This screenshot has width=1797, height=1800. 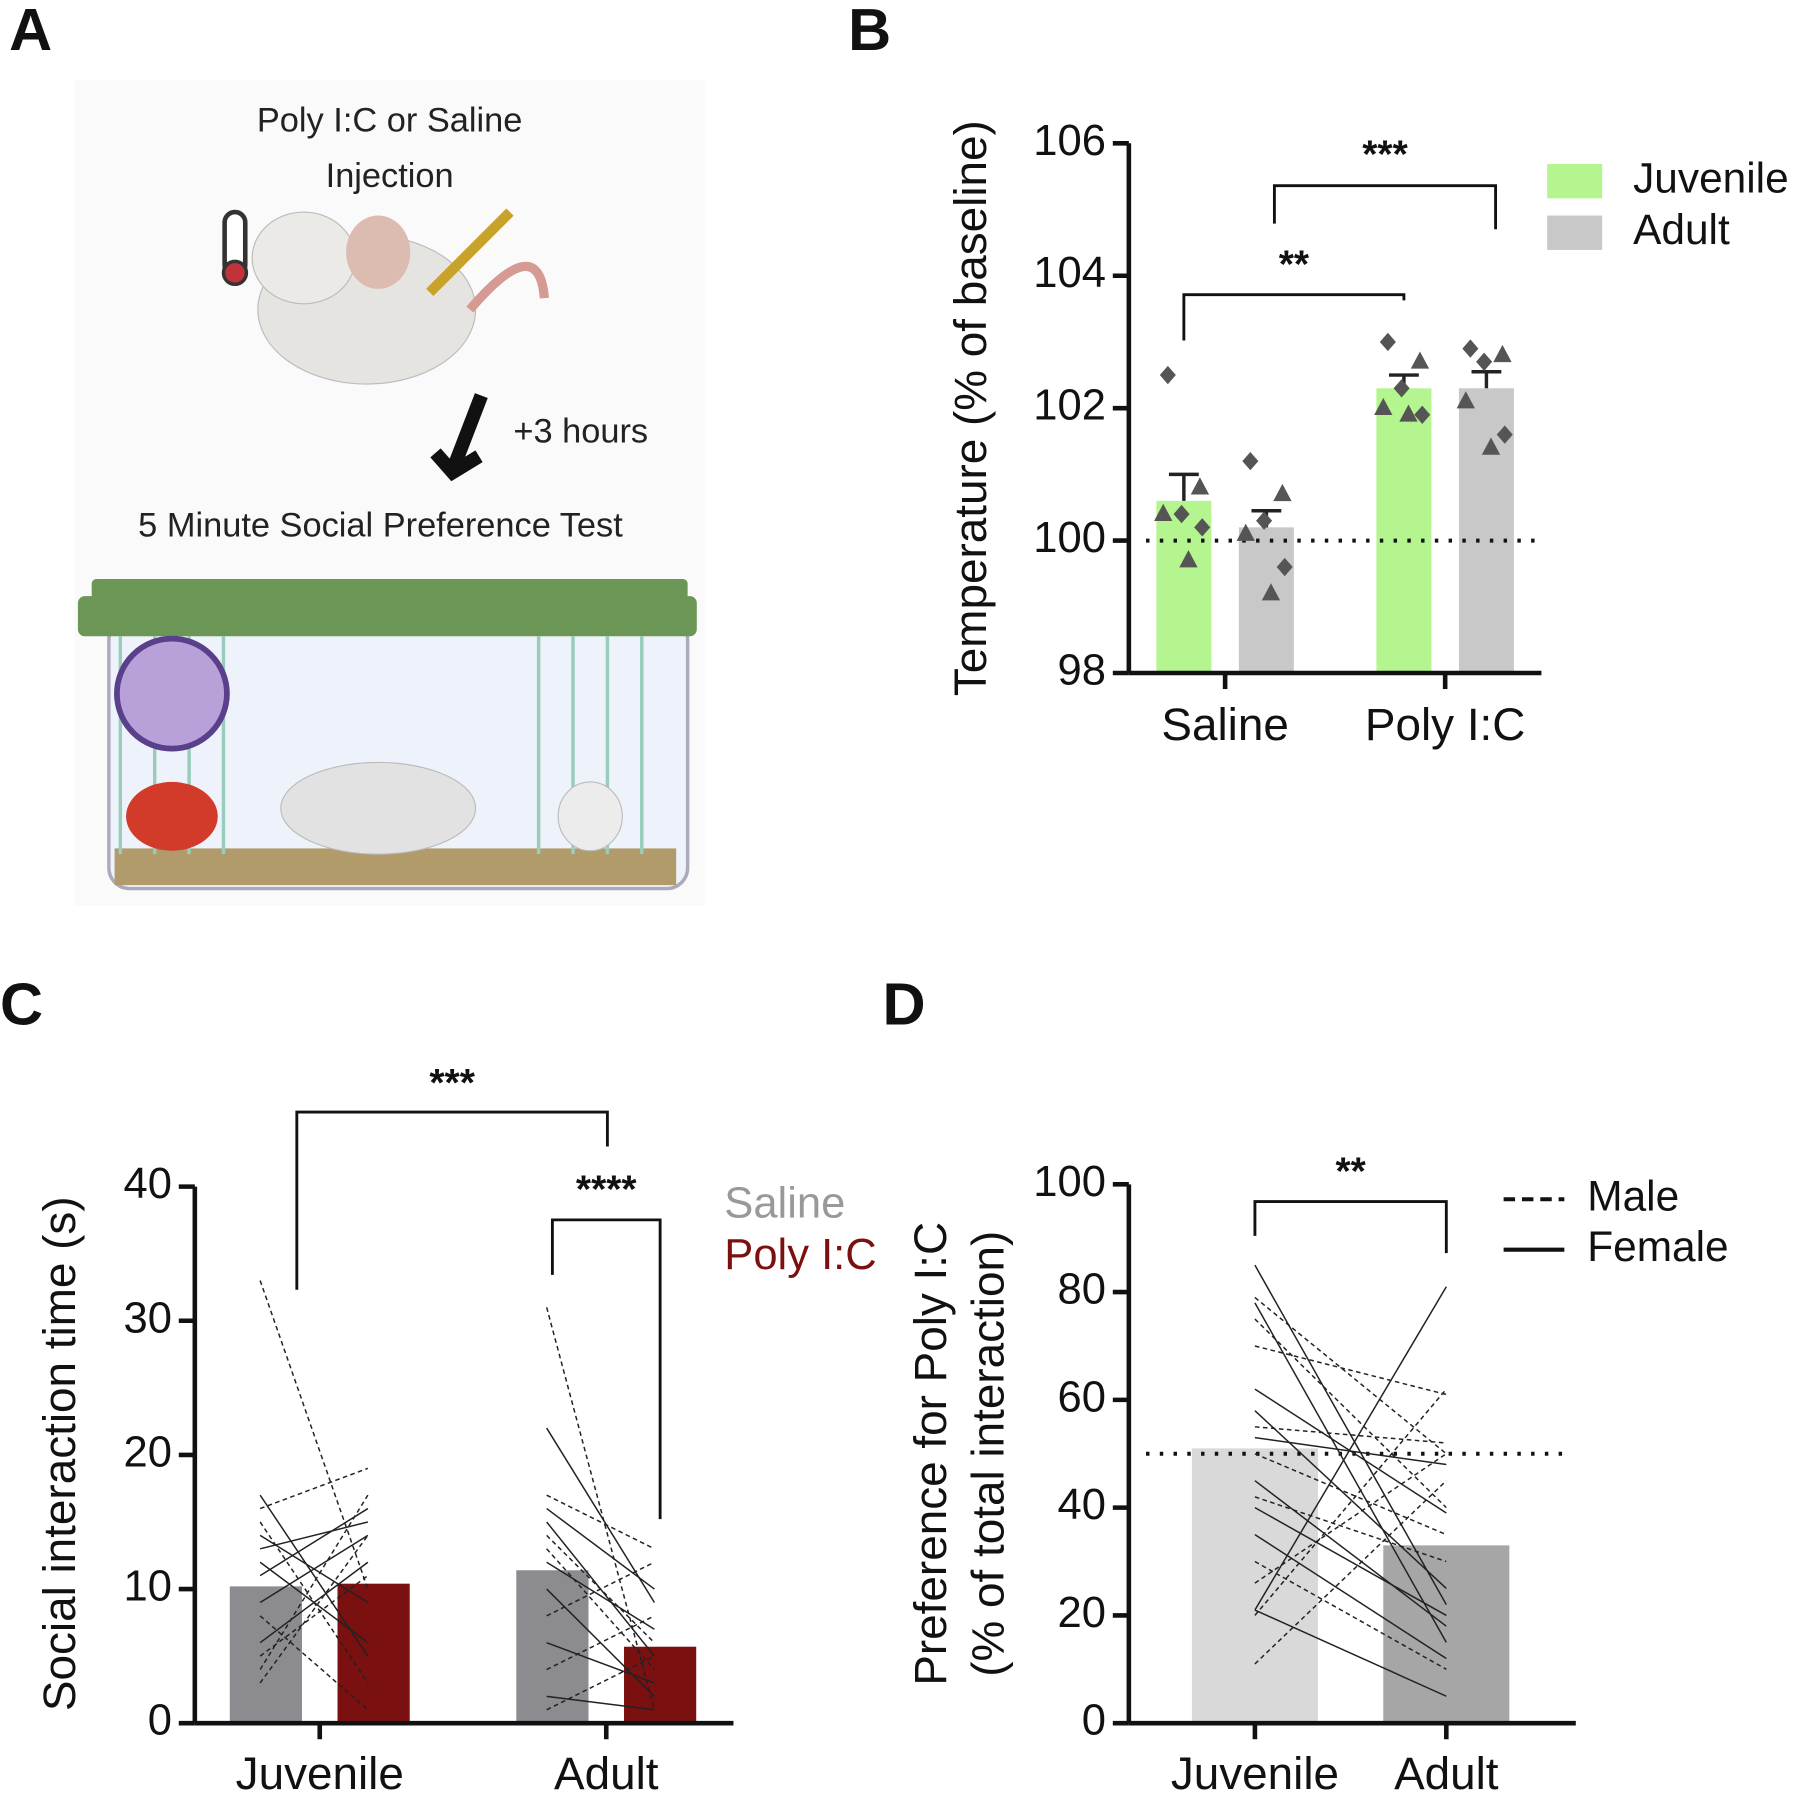 I want to click on error-bar, so click(x=1183, y=486).